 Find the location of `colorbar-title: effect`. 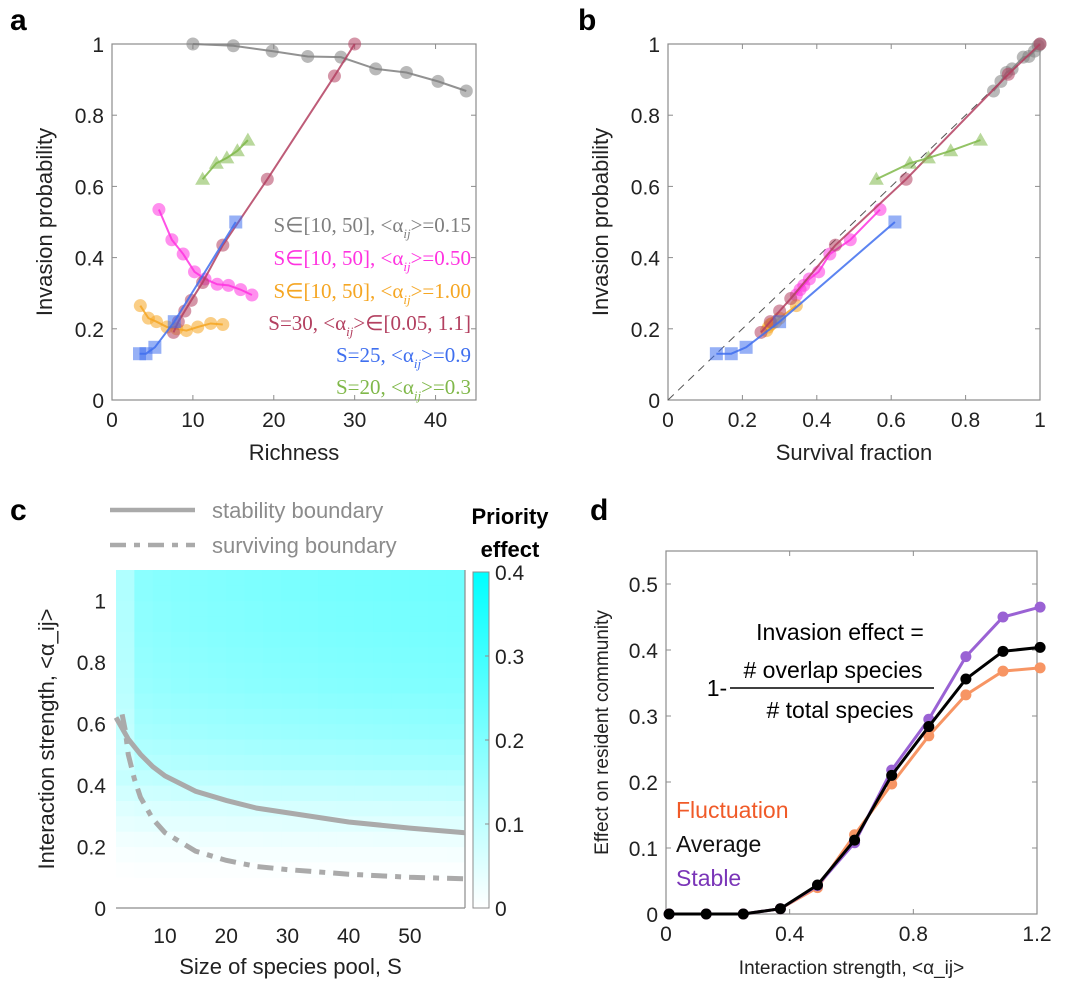

colorbar-title: effect is located at coordinates (510, 549).